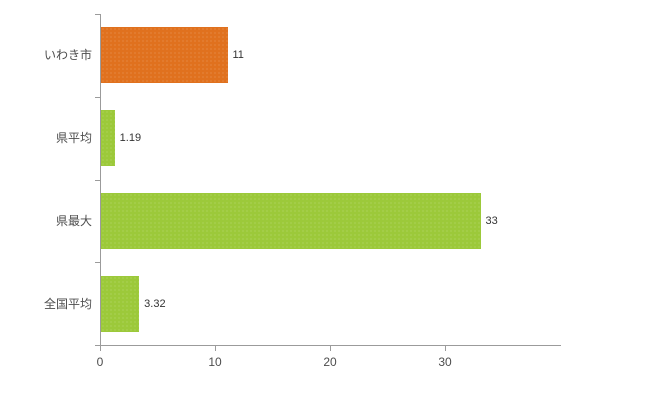 The height and width of the screenshot is (400, 650). I want to click on x-axis-tick-label-3: 30, so click(445, 362).